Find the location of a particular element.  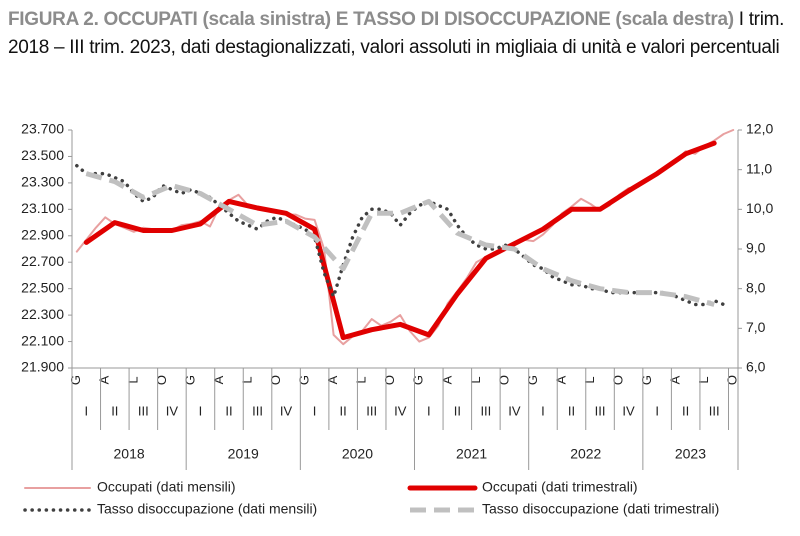

y2-tick-label: 9,0 is located at coordinates (756, 248).